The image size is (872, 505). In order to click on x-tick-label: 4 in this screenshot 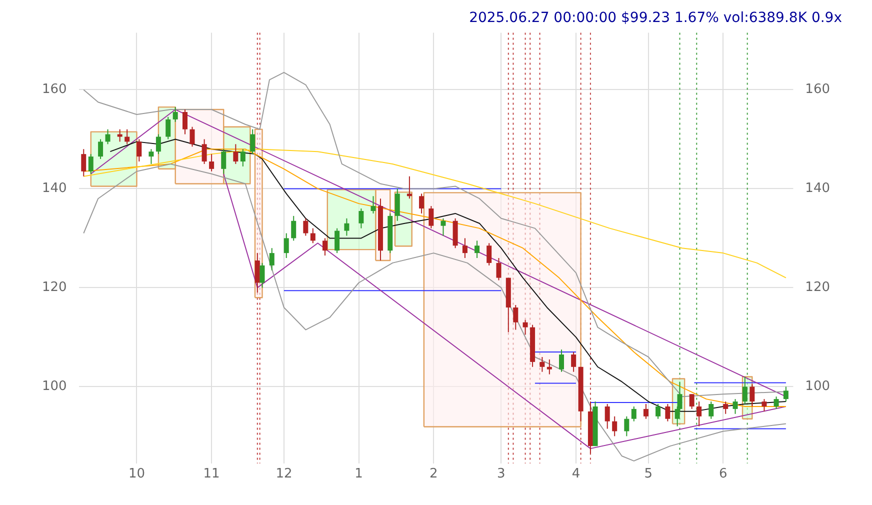, I will do `click(576, 474)`.